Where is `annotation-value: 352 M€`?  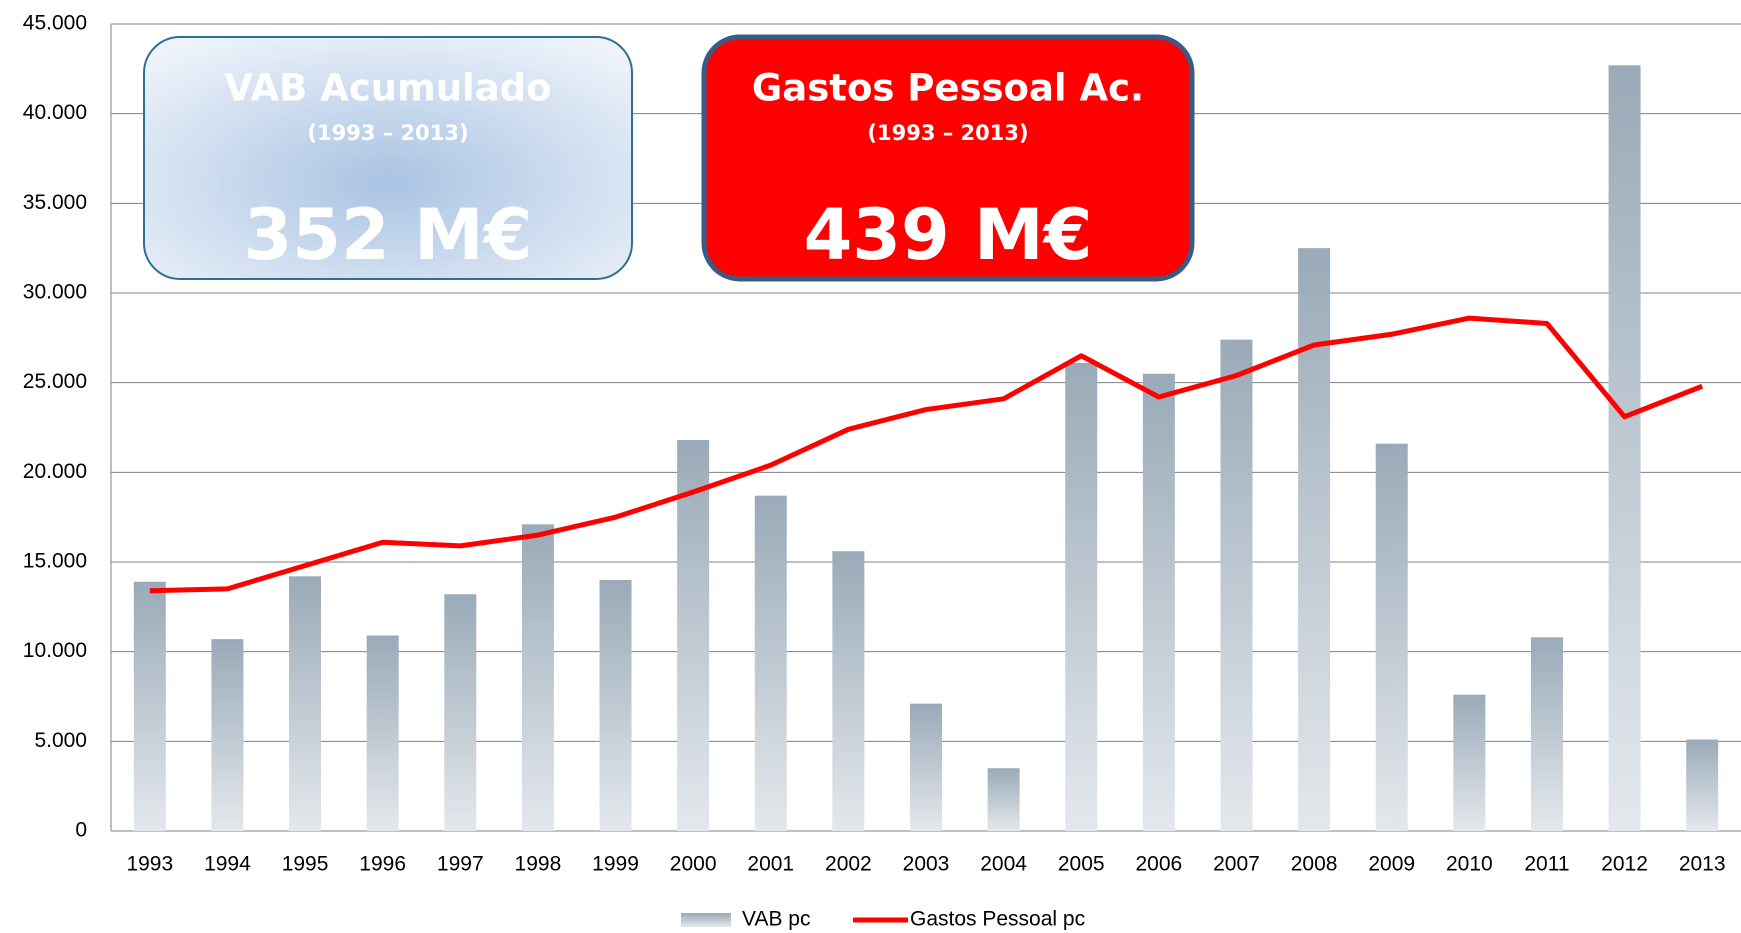 annotation-value: 352 M€ is located at coordinates (388, 235).